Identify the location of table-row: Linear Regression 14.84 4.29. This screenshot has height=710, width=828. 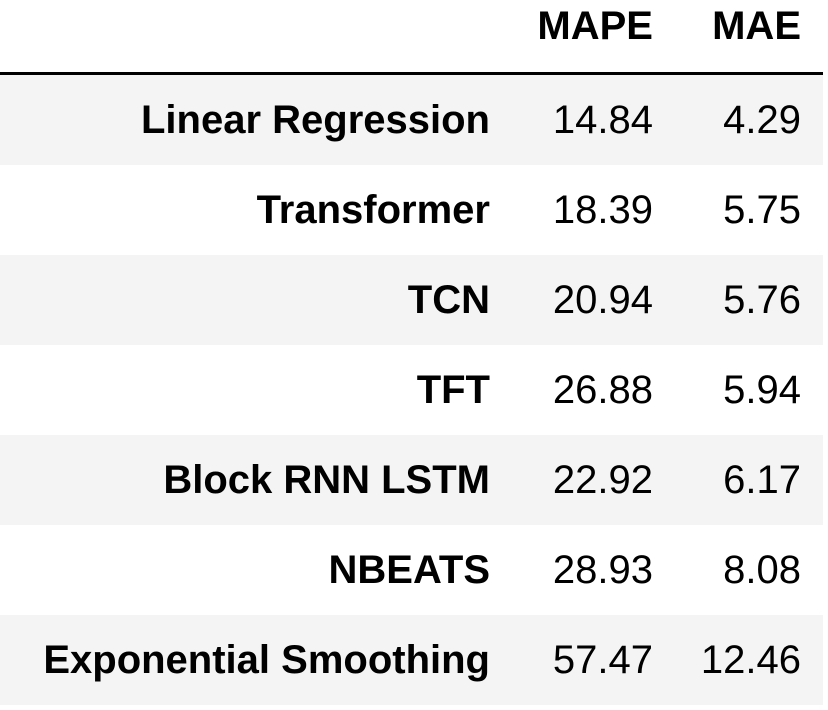
(411, 120).